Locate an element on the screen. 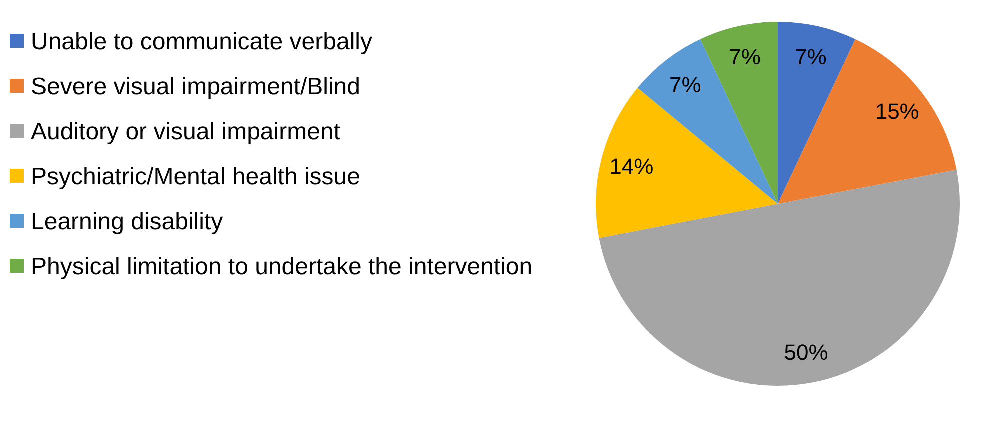 This screenshot has height=423, width=1000. legend-label: Unable to communicate verbally is located at coordinates (201, 42).